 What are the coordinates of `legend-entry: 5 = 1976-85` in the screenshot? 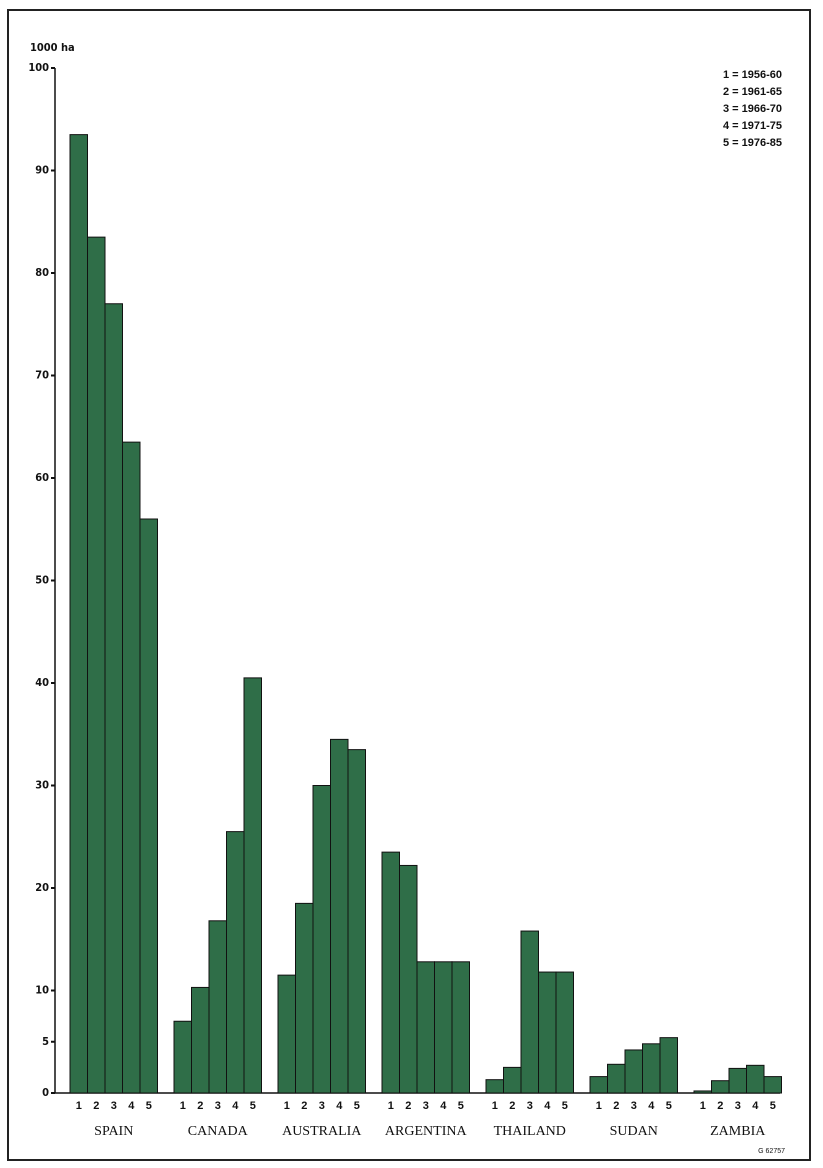 It's located at (752, 143).